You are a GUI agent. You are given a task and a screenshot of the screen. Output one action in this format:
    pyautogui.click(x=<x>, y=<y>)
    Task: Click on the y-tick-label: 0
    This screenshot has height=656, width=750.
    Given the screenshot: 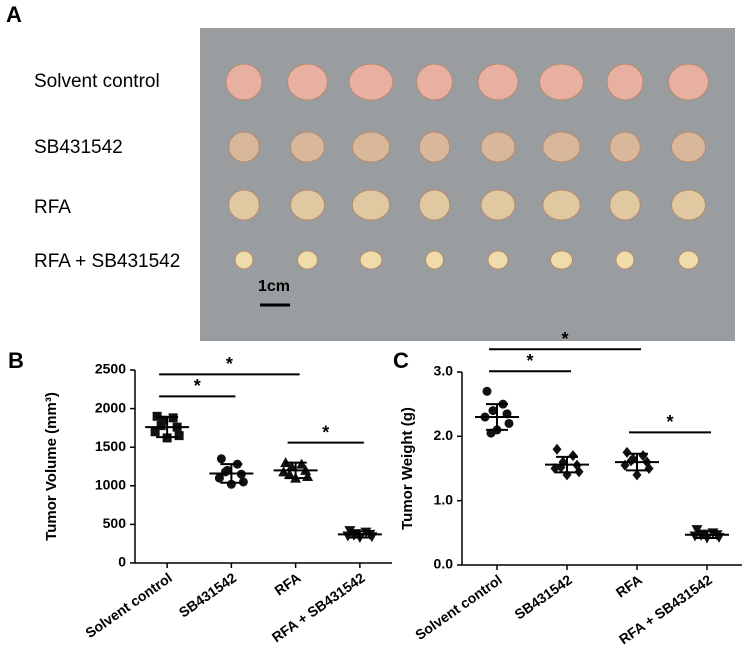 What is the action you would take?
    pyautogui.click(x=122, y=562)
    